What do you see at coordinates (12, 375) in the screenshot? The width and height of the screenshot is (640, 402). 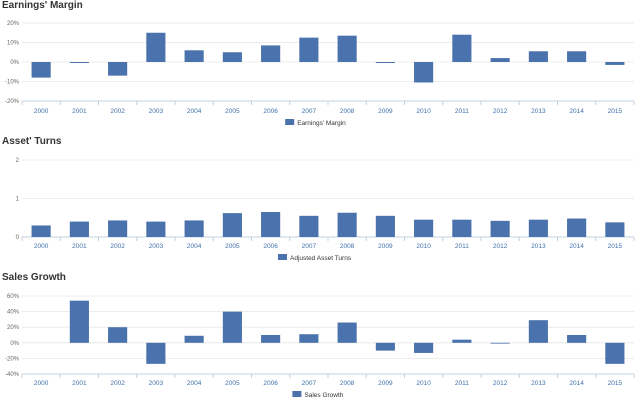 I see `y-tick-label: -40%` at bounding box center [12, 375].